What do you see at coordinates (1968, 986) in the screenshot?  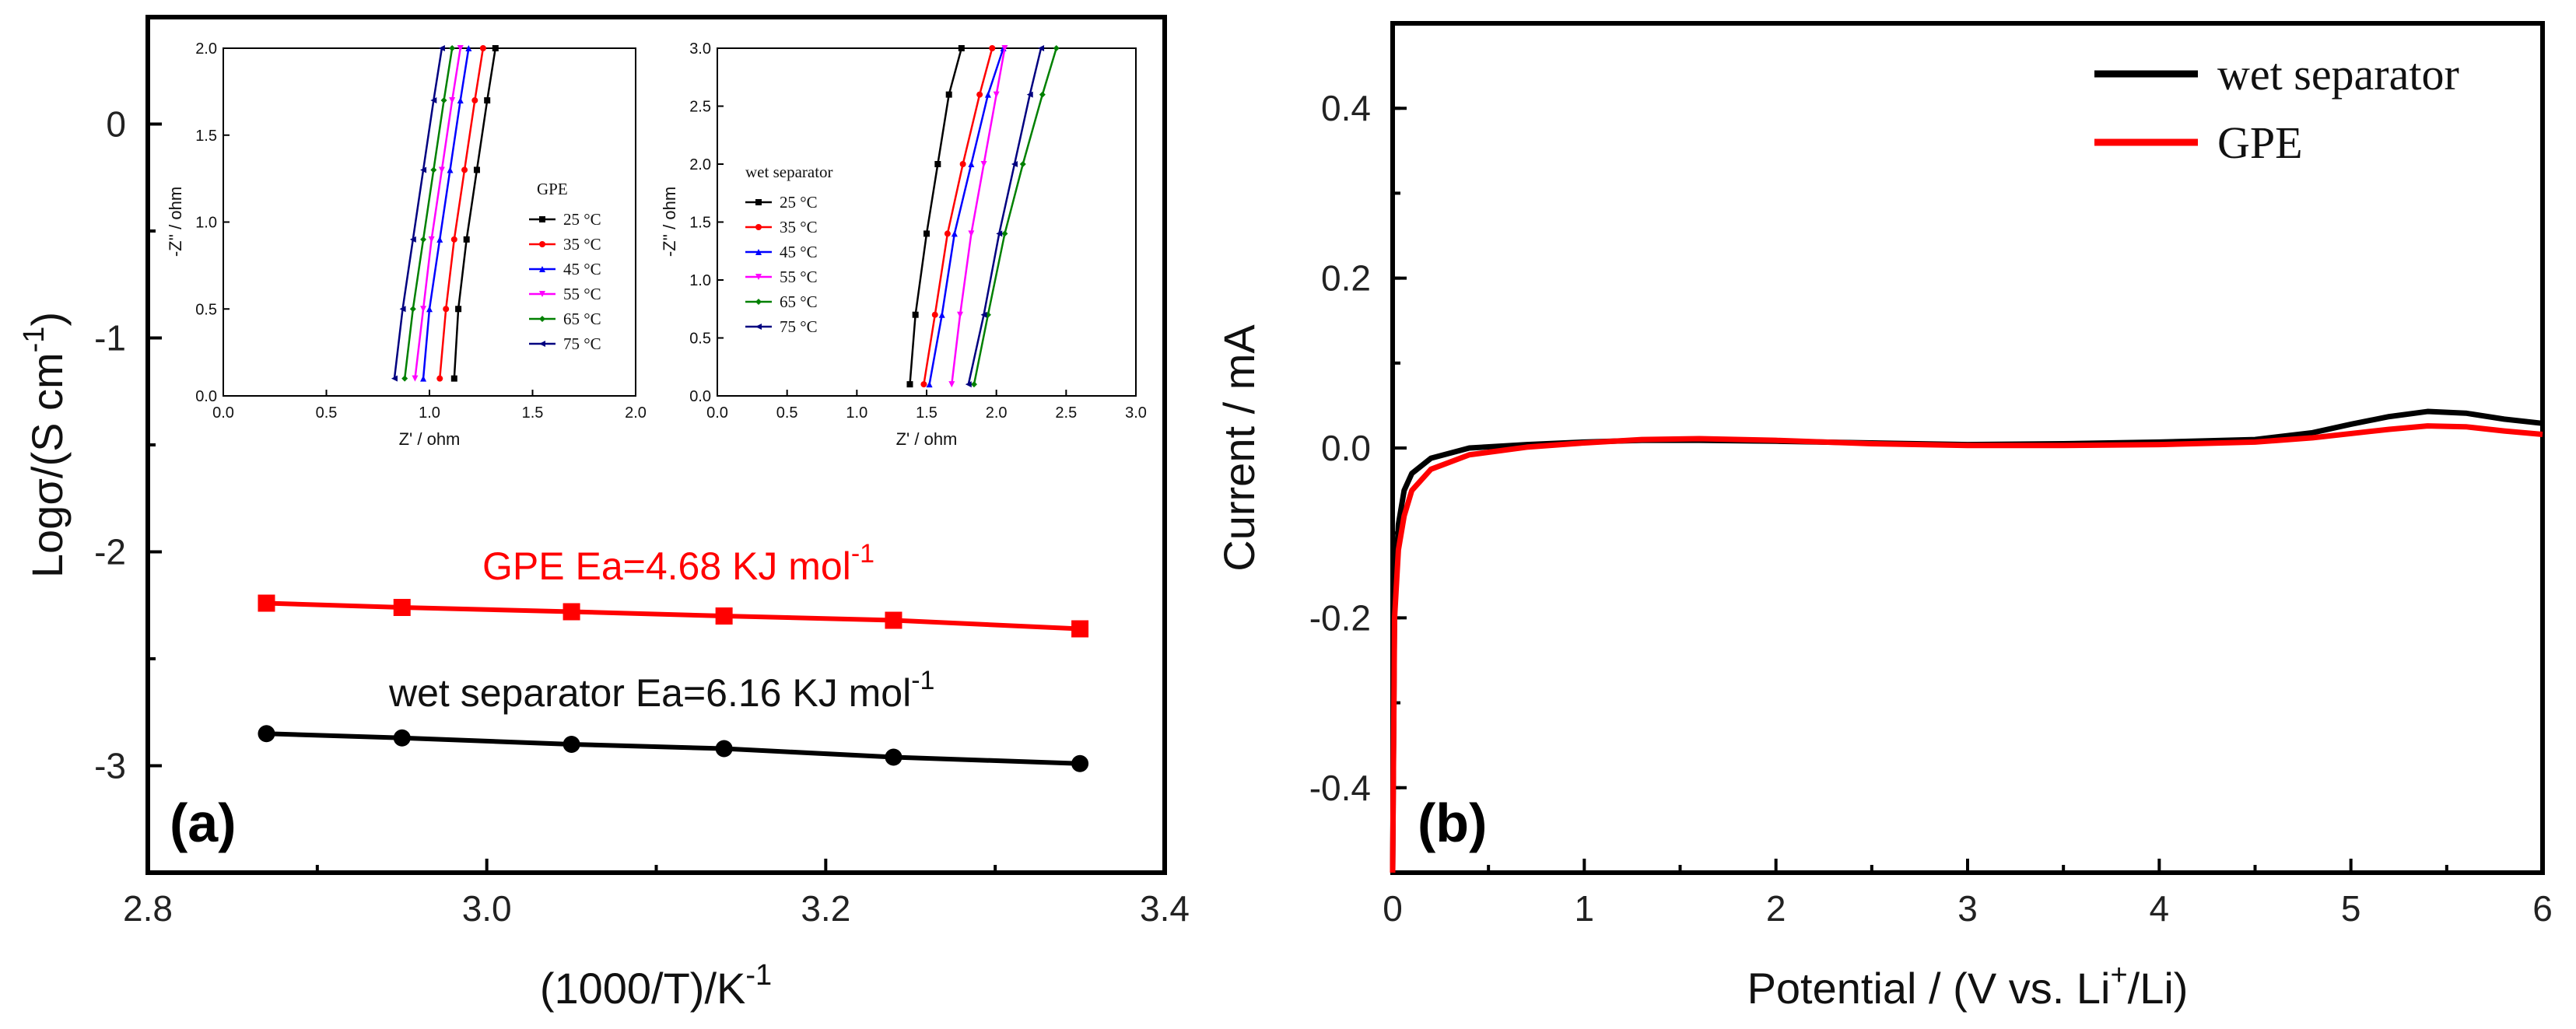 I see `panel-b-x-axis-title: Potential / (V vs. Li+/Li)` at bounding box center [1968, 986].